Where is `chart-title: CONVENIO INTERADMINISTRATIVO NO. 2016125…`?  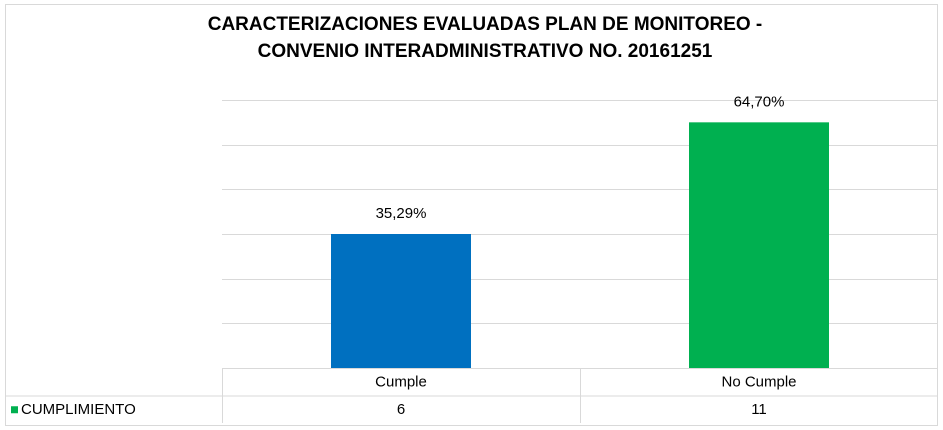
chart-title: CONVENIO INTERADMINISTRATIVO NO. 2016125… is located at coordinates (485, 51).